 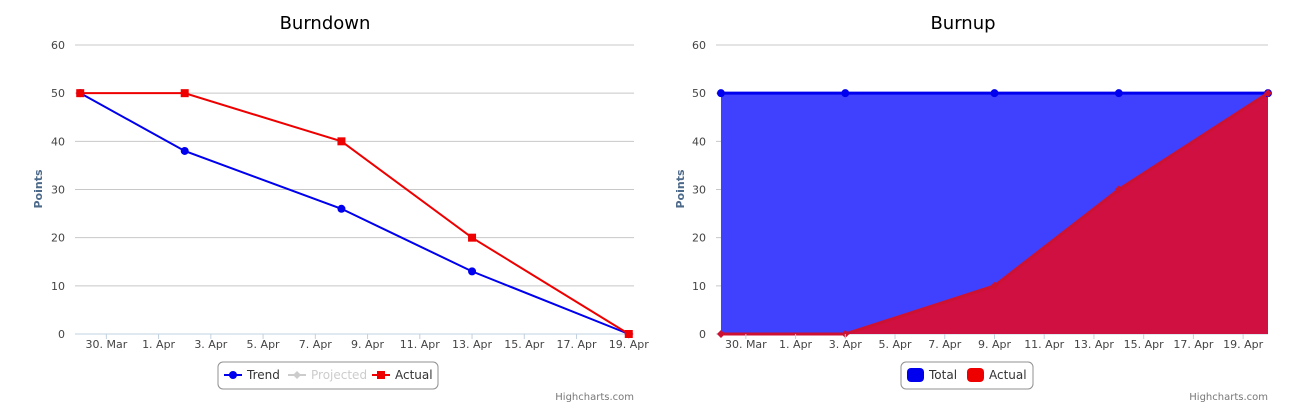 I want to click on burndown-legend: Trend Projected Actual, so click(x=328, y=375).